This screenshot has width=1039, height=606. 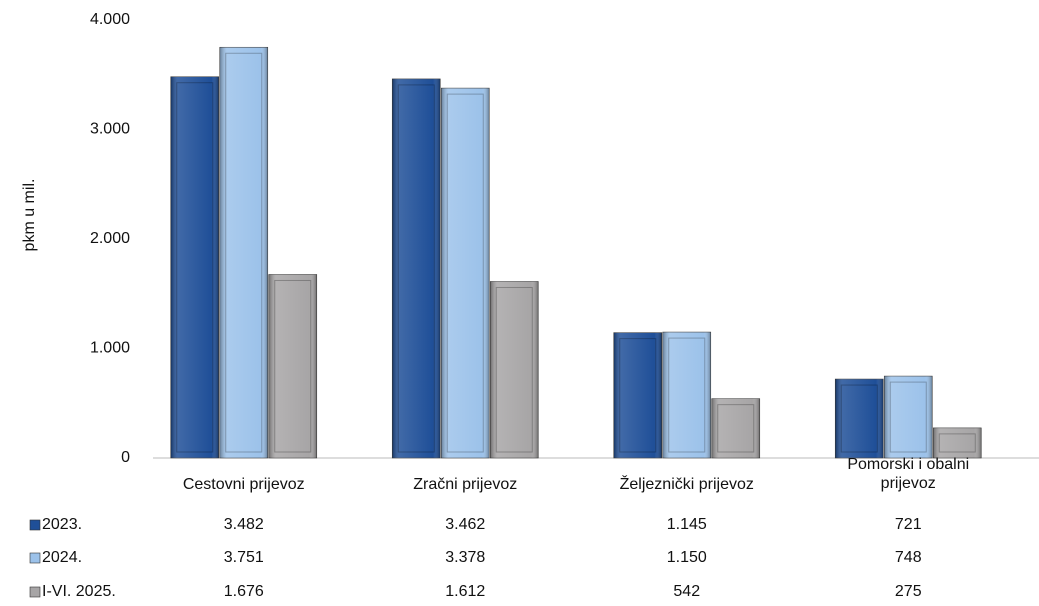 What do you see at coordinates (465, 591) in the screenshot?
I see `table-value: 1.612` at bounding box center [465, 591].